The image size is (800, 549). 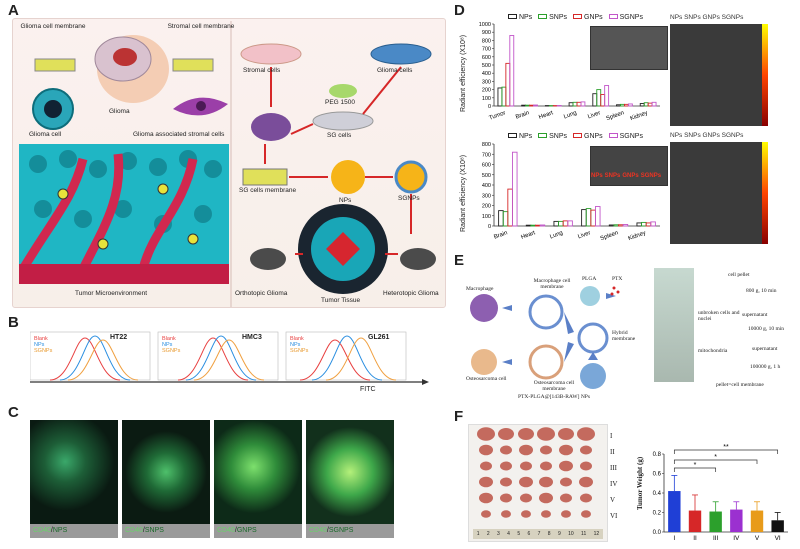 I want to click on chart-f-ytick: 0.4, so click(x=657, y=494).